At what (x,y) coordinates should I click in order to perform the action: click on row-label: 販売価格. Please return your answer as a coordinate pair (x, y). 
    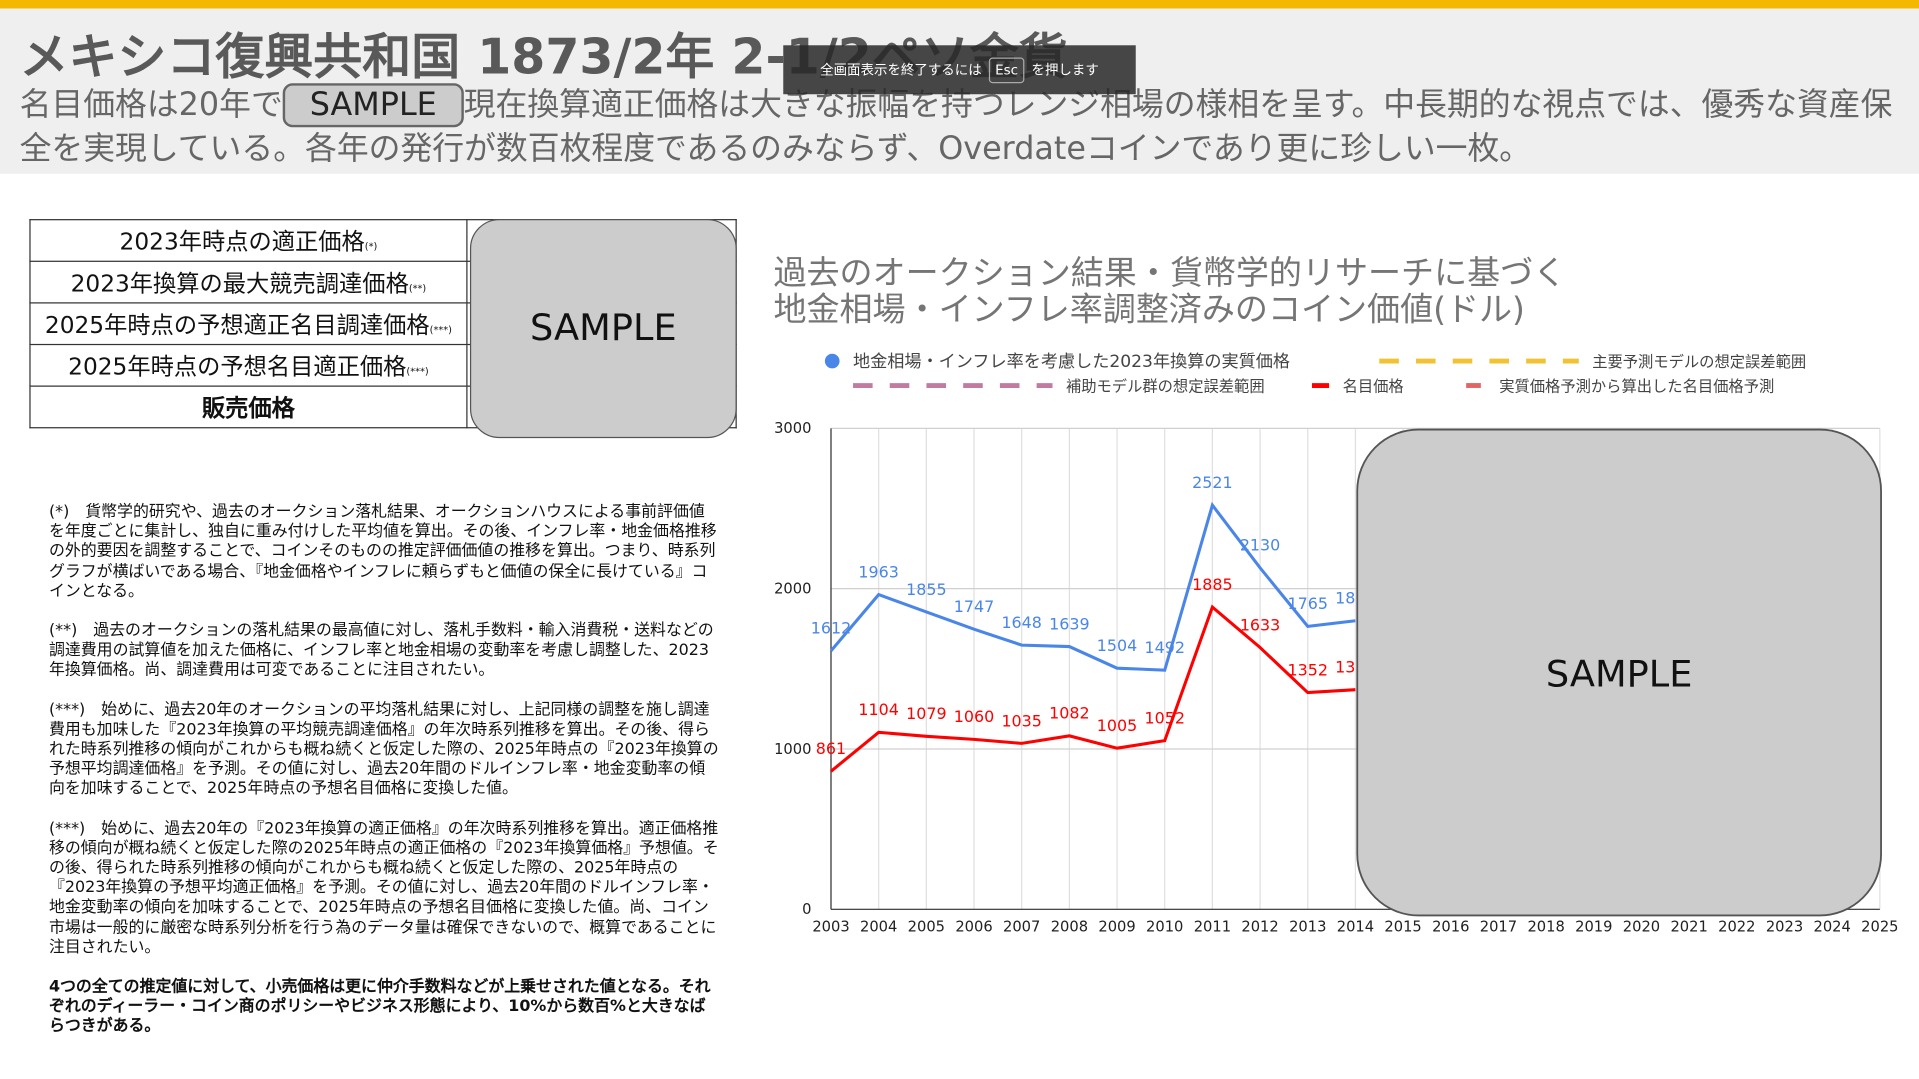
    Looking at the image, I should click on (248, 407).